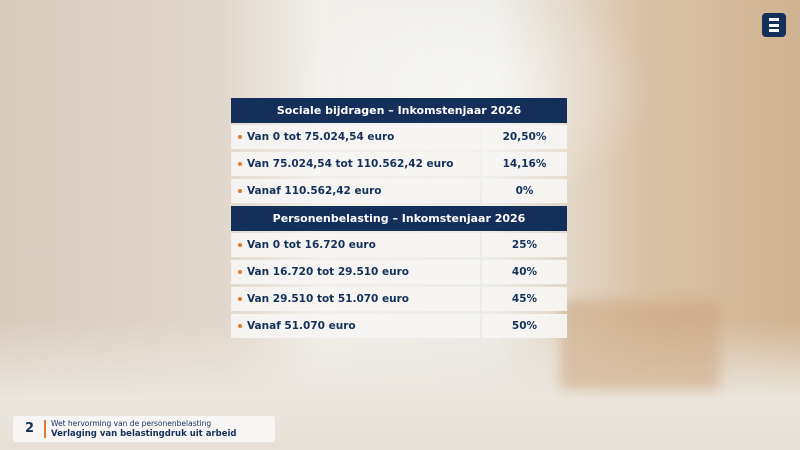  I want to click on rate: 0%, so click(524, 191).